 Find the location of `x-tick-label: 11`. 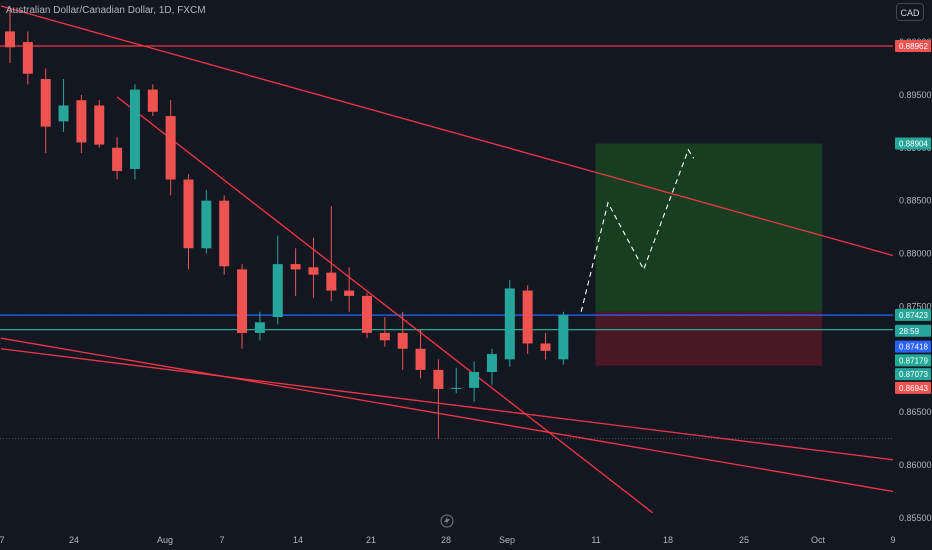

x-tick-label: 11 is located at coordinates (595, 540).